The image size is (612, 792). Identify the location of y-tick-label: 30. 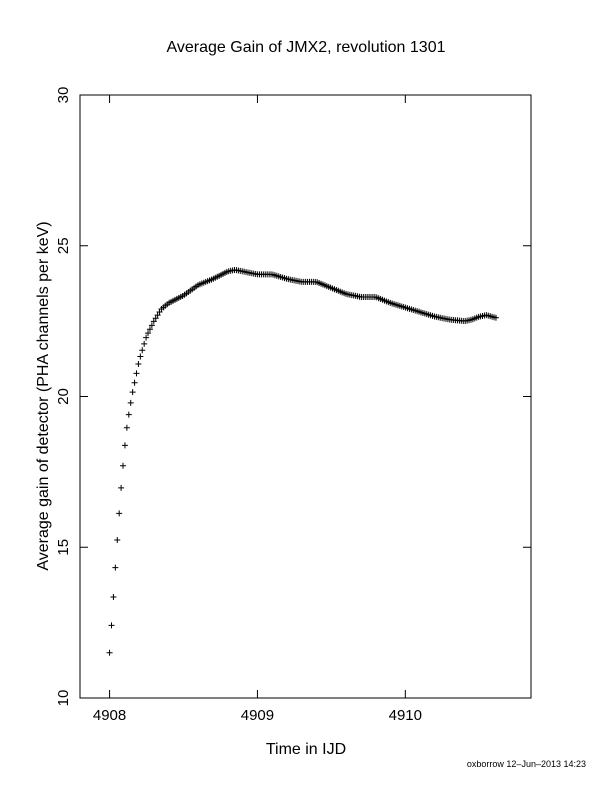
(63, 95).